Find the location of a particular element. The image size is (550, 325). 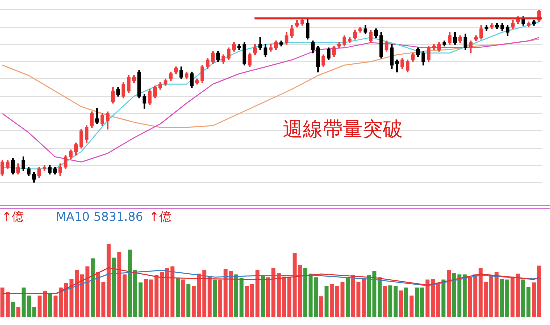

text: MA10 5831.86 is located at coordinates (100, 217).